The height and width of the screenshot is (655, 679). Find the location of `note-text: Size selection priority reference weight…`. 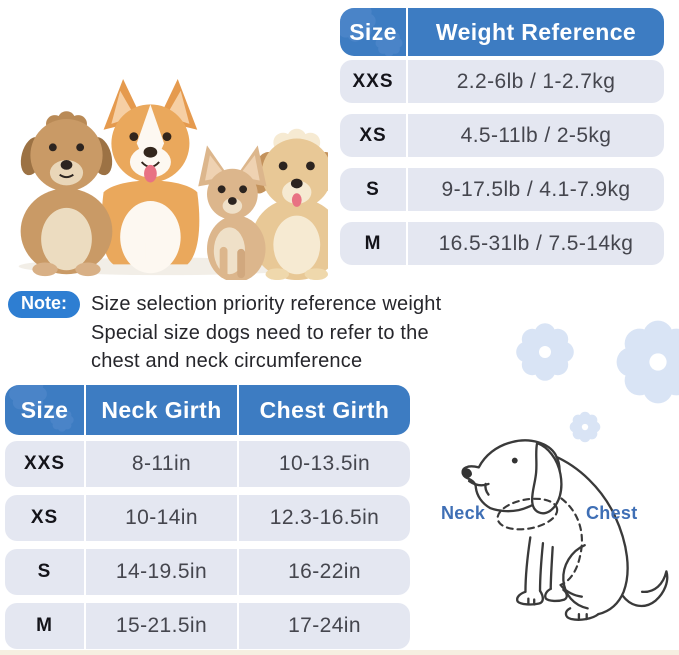

note-text: Size selection priority reference weight… is located at coordinates (266, 333).